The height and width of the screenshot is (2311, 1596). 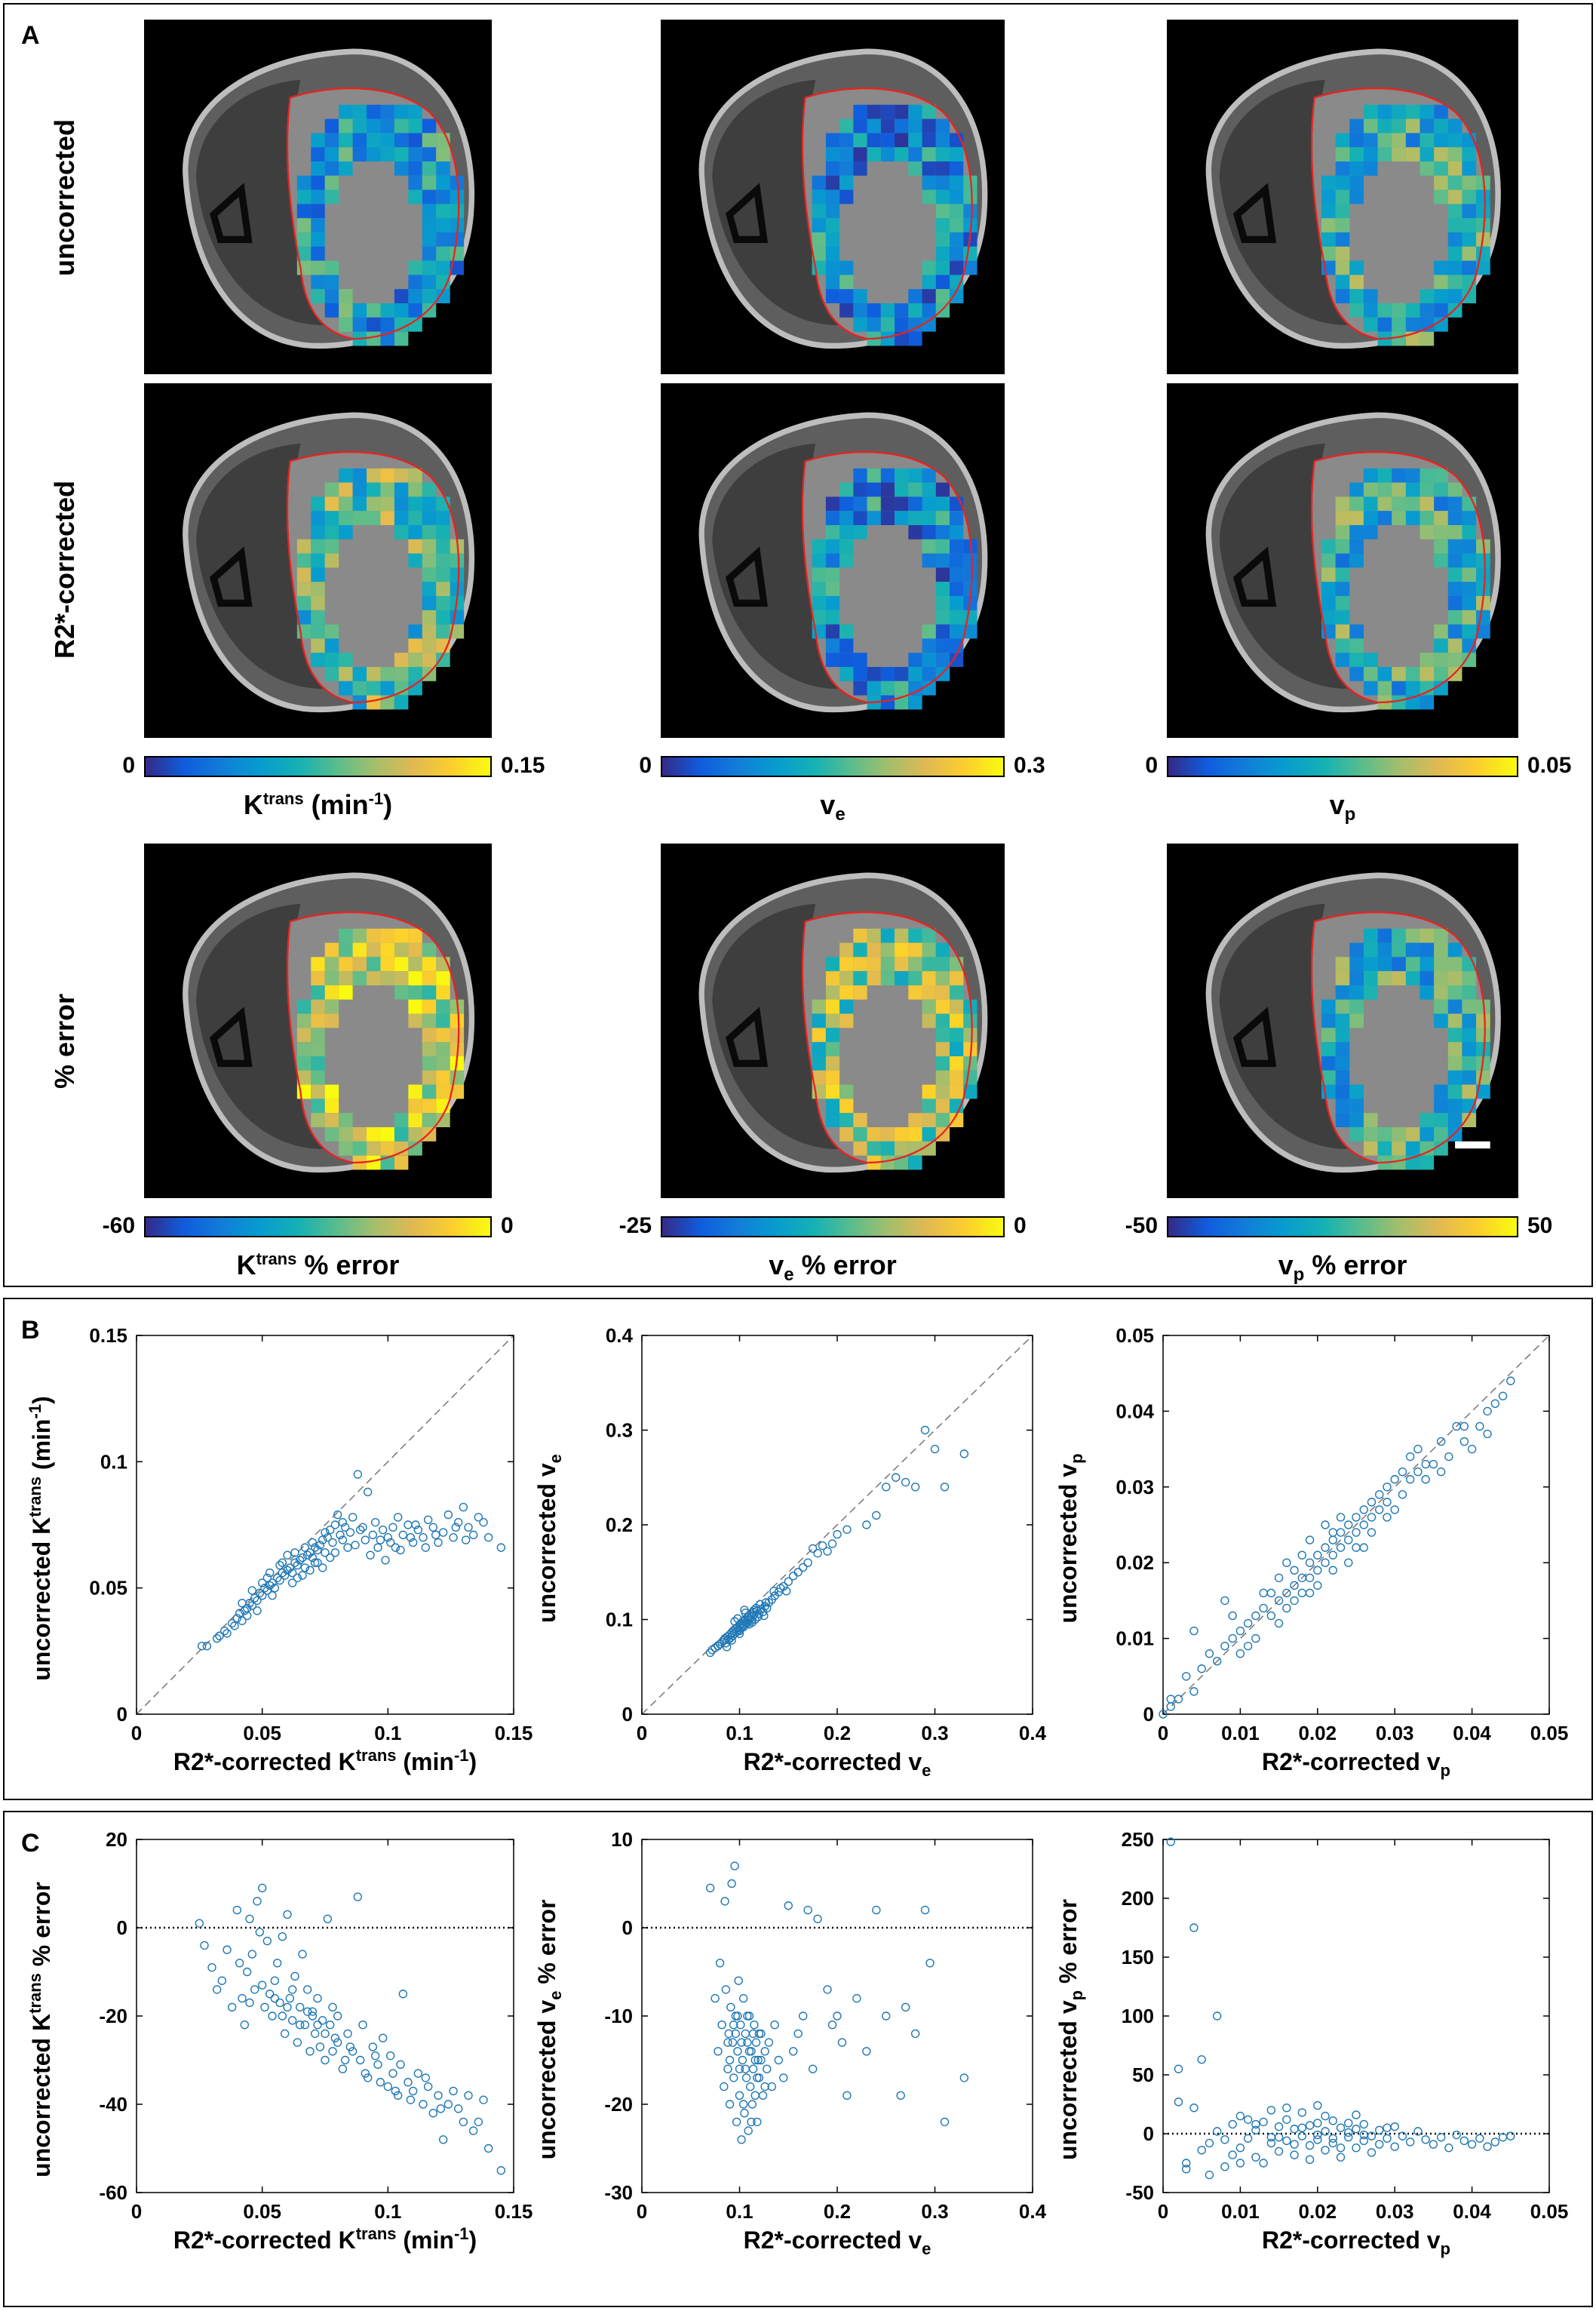 What do you see at coordinates (837, 2211) in the screenshot?
I see `x-tick-label: 0.2` at bounding box center [837, 2211].